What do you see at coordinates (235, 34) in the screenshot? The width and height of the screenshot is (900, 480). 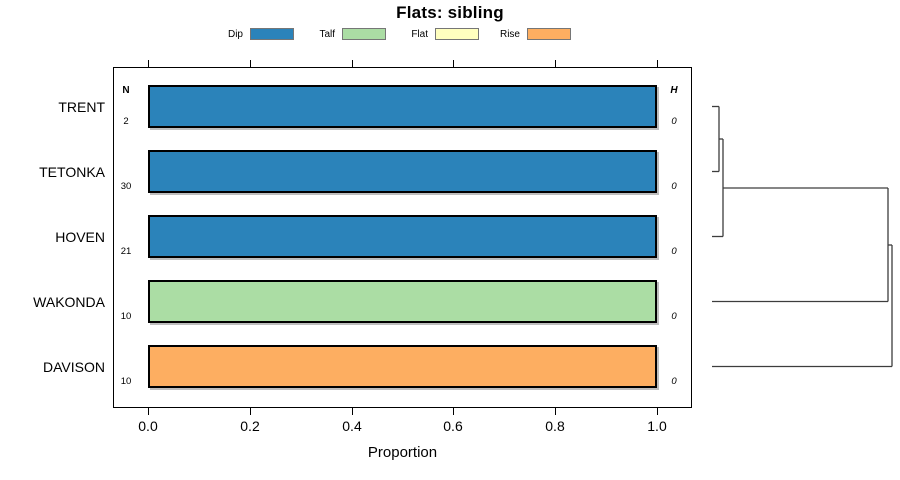 I see `legend-label-dip: Dip` at bounding box center [235, 34].